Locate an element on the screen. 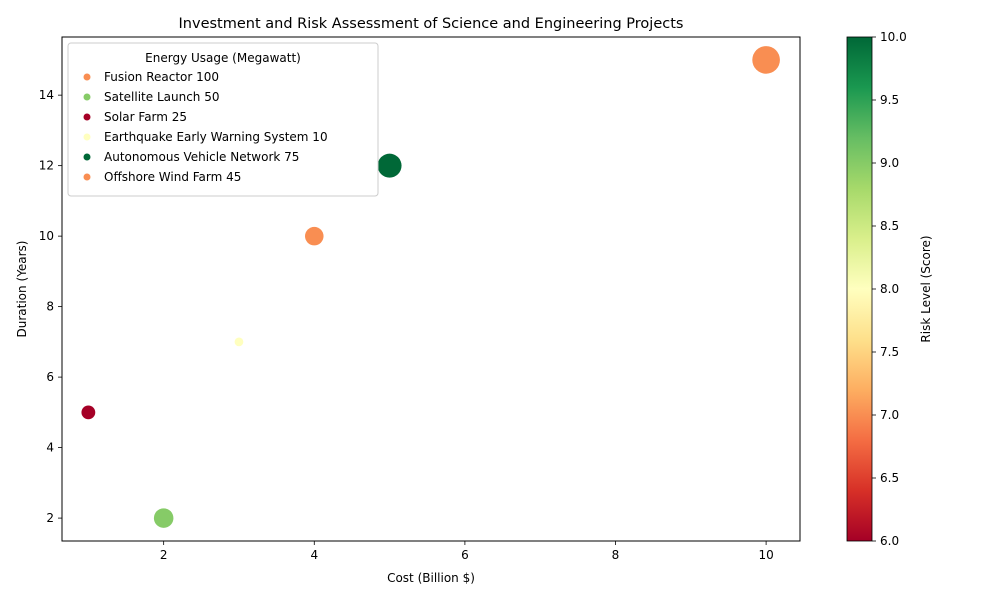  legend-entry: Fusion Reactor 100 is located at coordinates (161, 77).